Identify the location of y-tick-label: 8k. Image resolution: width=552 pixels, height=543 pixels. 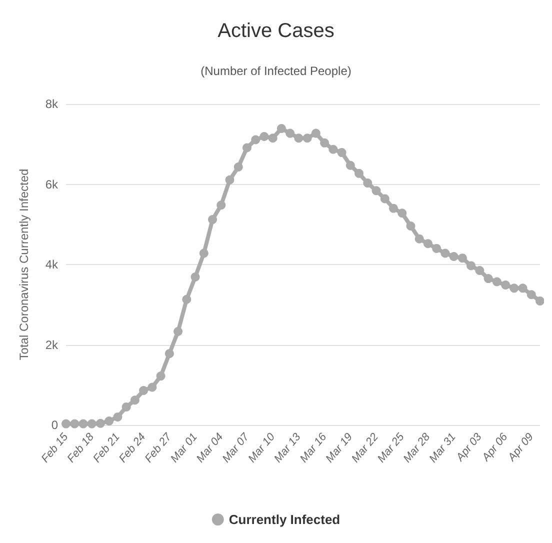
(52, 104).